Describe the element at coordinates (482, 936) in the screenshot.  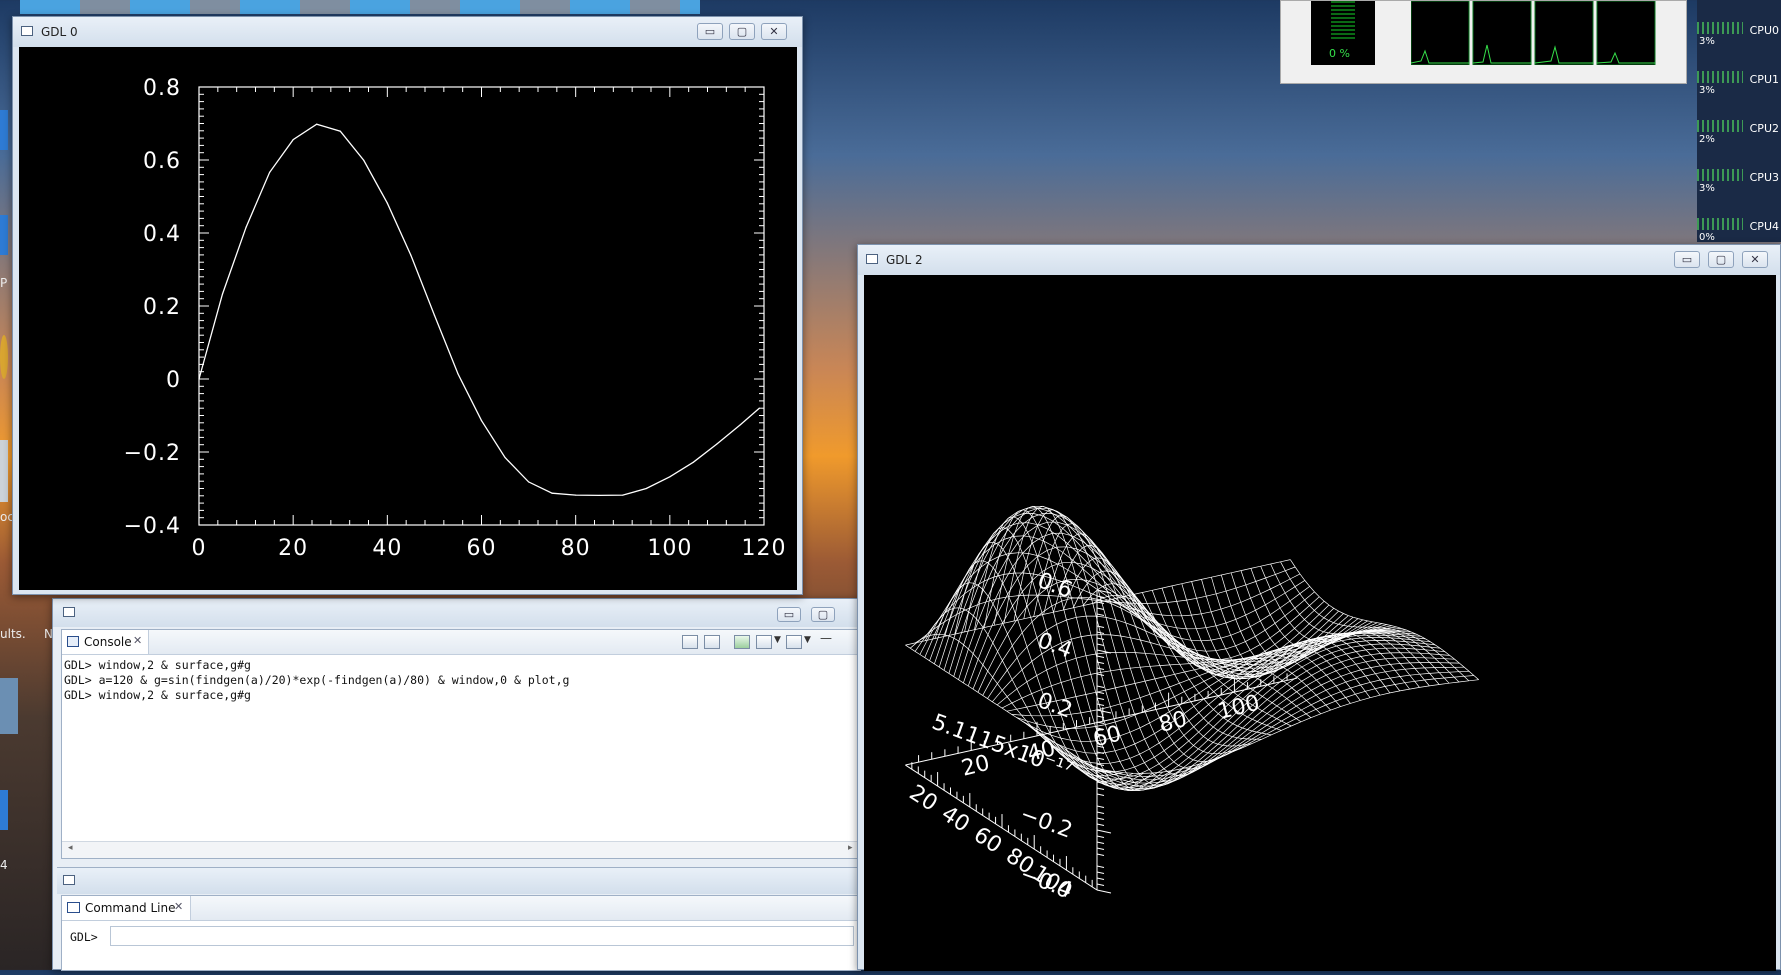
I see `command-input` at that location.